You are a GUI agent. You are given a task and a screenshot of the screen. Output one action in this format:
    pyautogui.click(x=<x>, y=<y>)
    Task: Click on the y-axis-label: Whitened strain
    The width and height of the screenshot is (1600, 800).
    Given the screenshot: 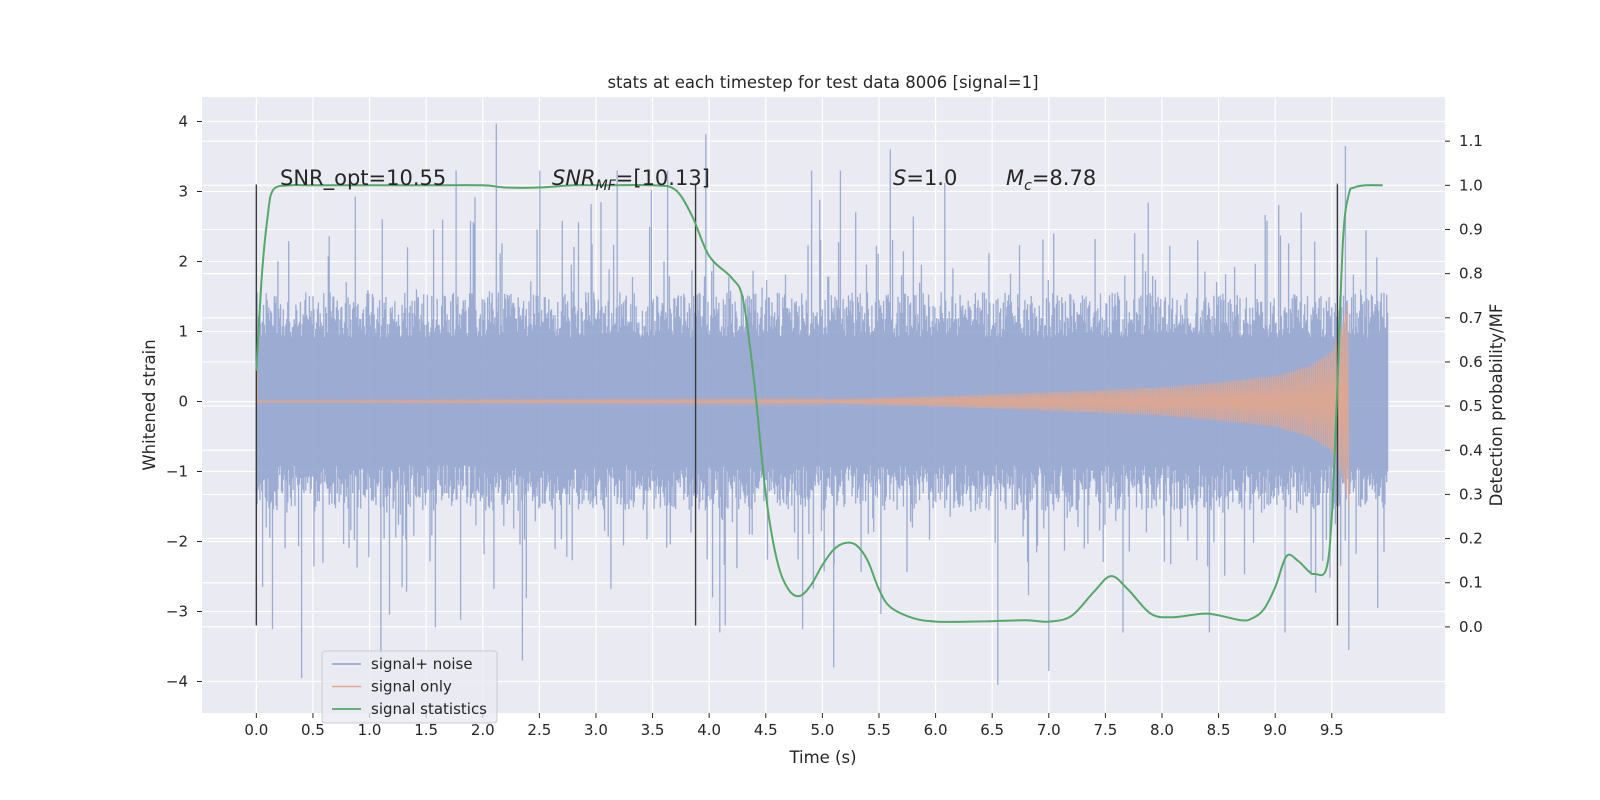 What is the action you would take?
    pyautogui.click(x=149, y=404)
    